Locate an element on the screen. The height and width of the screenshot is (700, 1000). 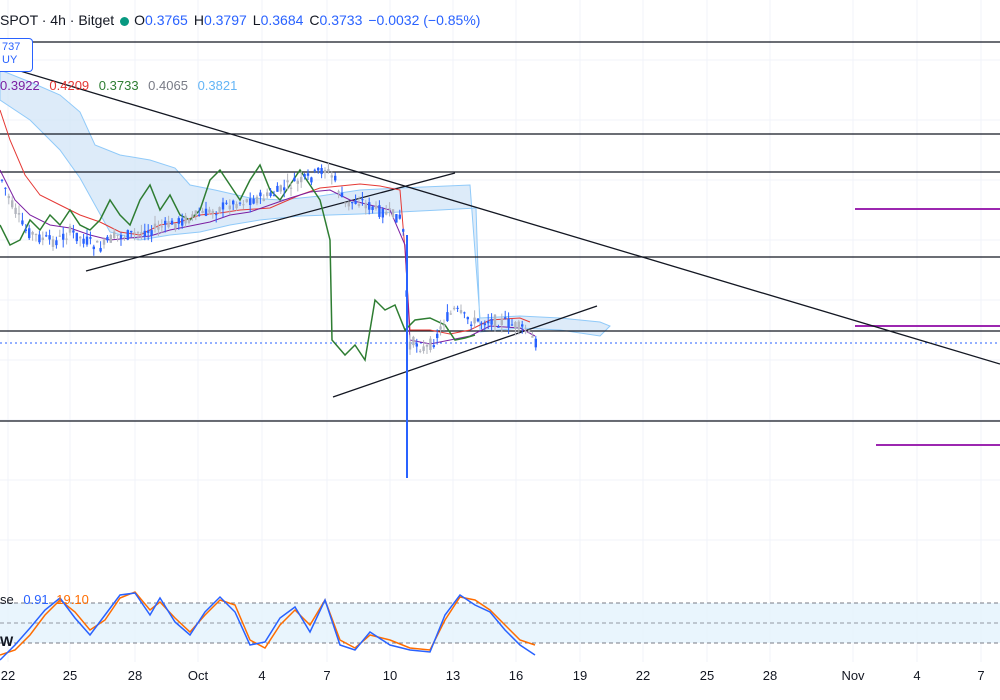
stoch-legend: se 0.91 19.10 is located at coordinates (44, 599).